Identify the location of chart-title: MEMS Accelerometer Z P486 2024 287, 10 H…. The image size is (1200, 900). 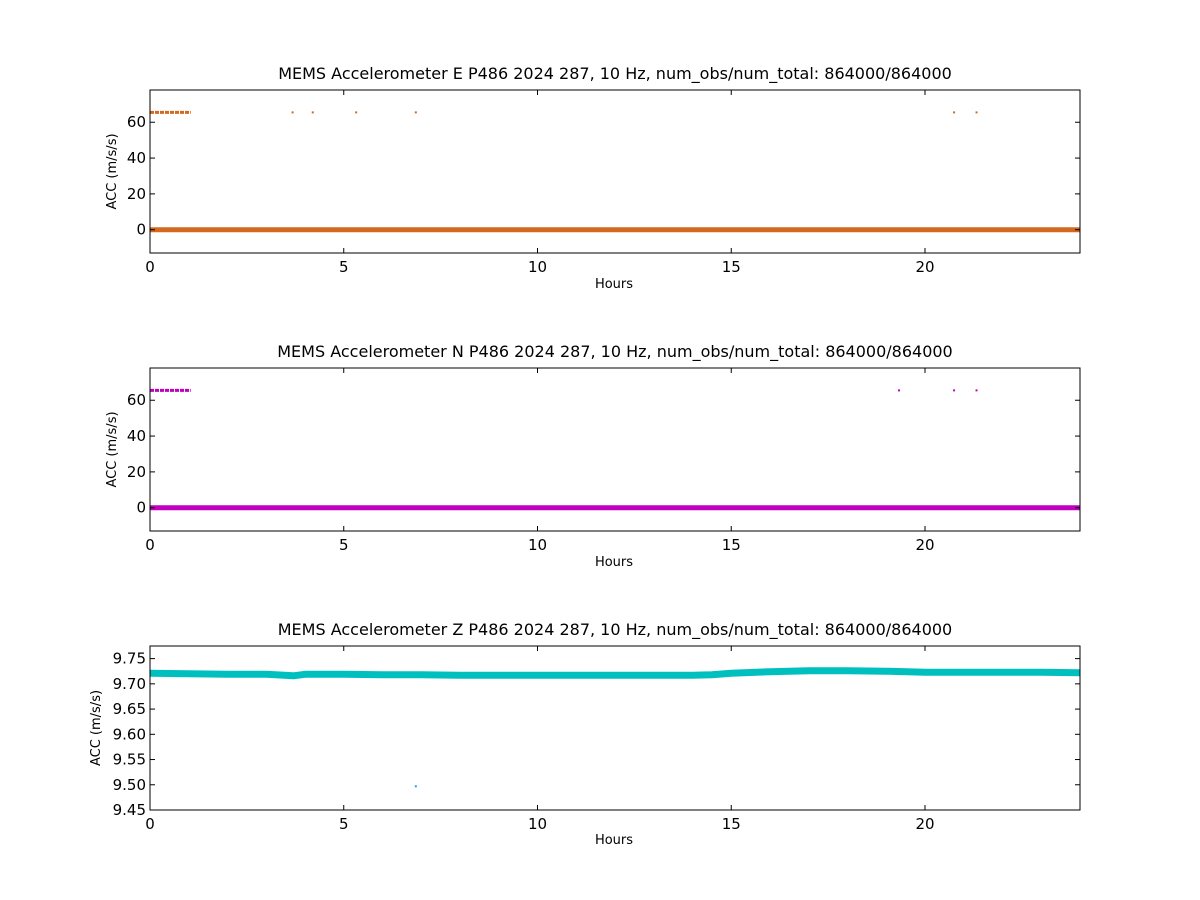
(615, 630).